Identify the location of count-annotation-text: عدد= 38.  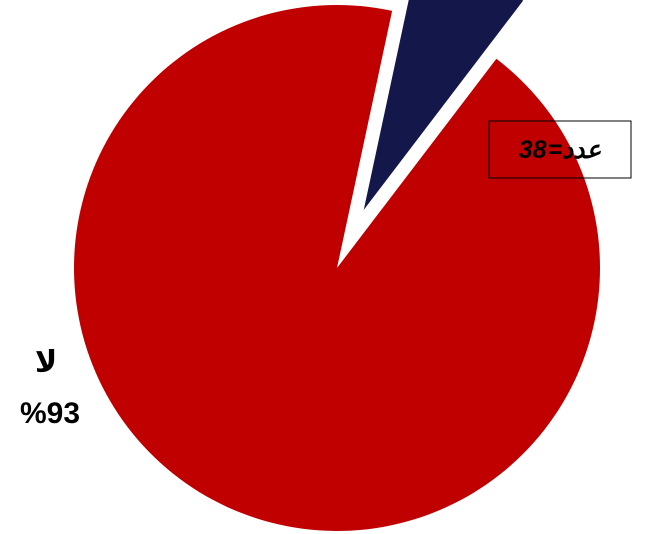
(560, 150).